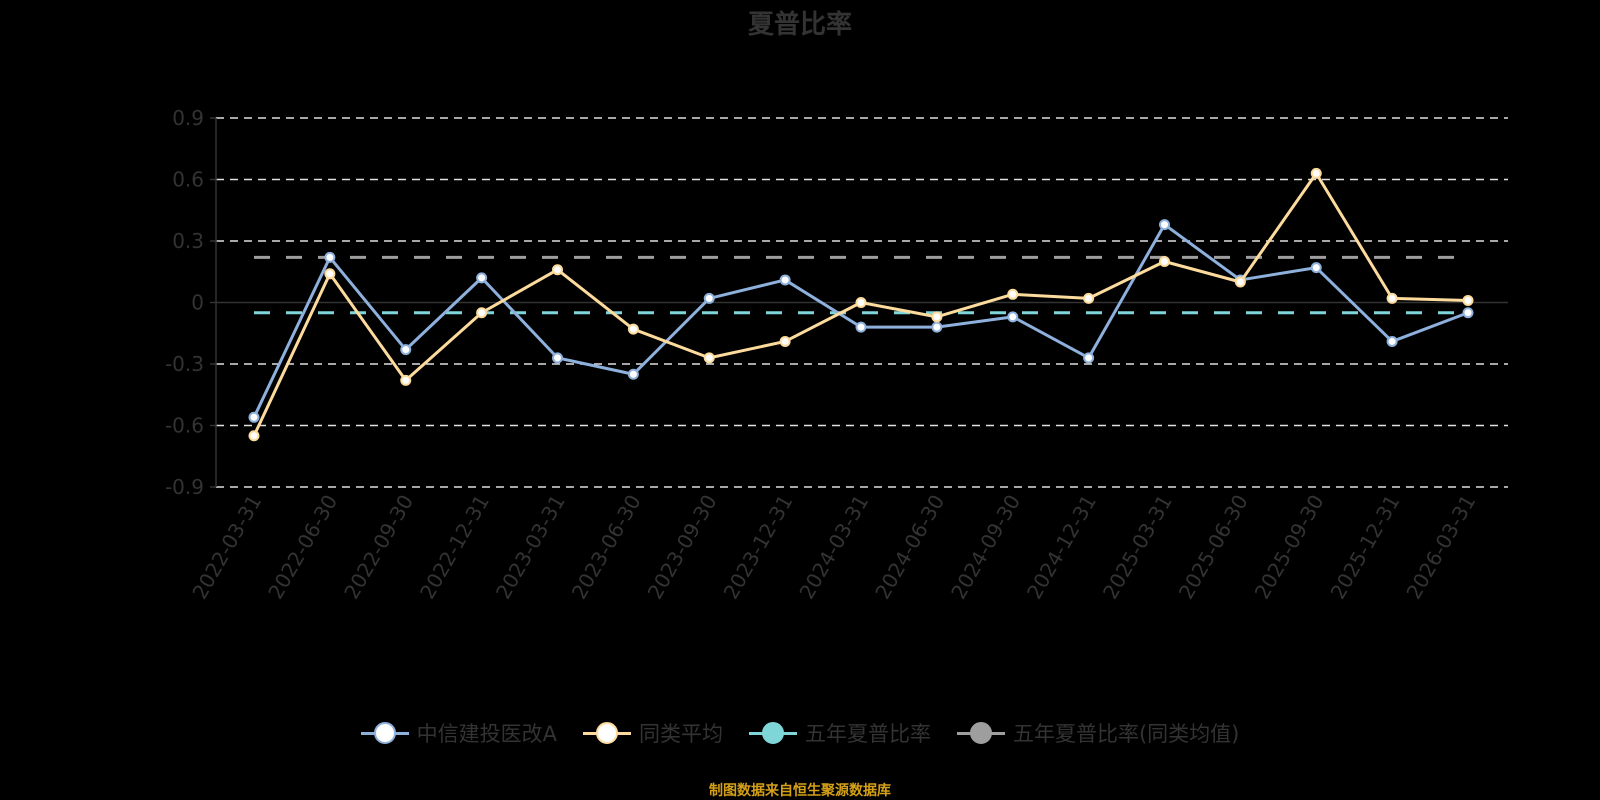 Image resolution: width=1600 pixels, height=800 pixels. What do you see at coordinates (184, 426) in the screenshot?
I see `y-tick-label: -0.6` at bounding box center [184, 426].